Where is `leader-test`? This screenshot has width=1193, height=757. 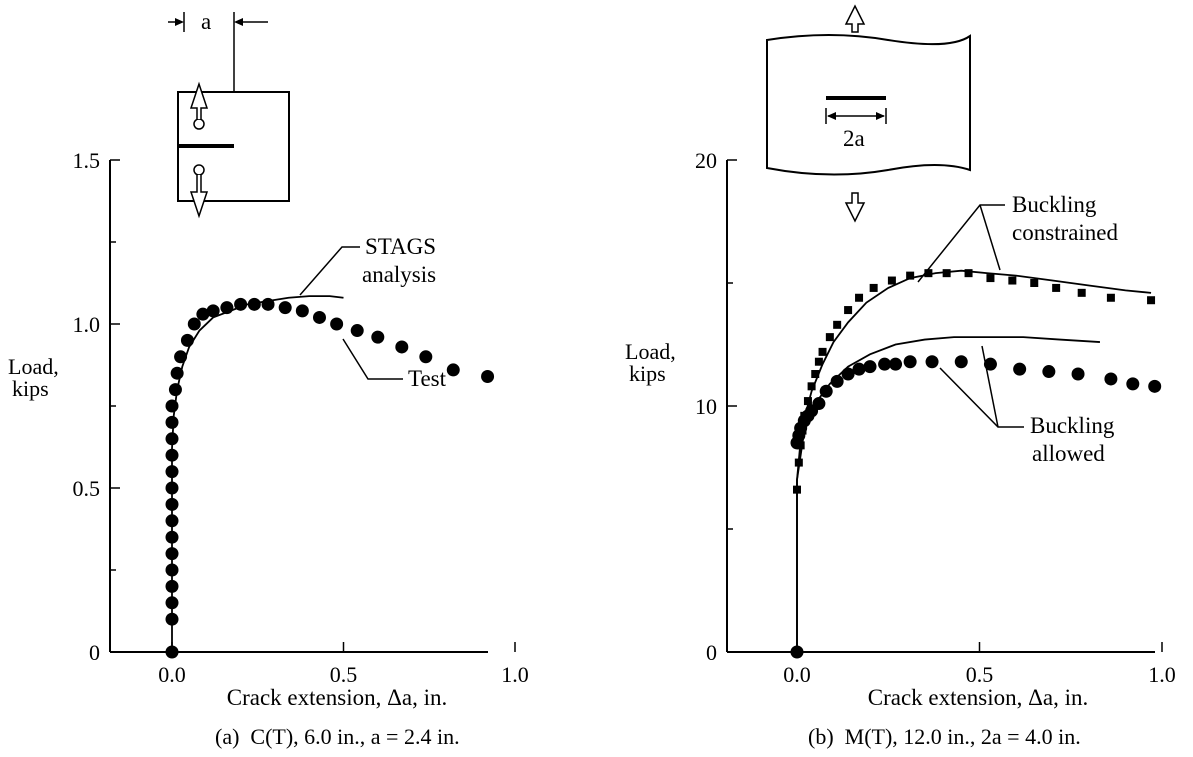 leader-test is located at coordinates (372, 359).